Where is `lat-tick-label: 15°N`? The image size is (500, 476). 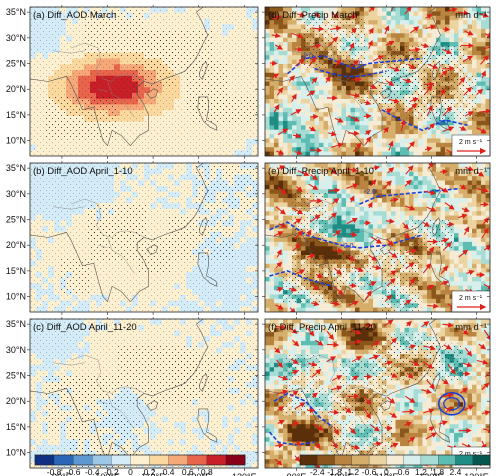
lat-tick-label: 15°N is located at coordinates (16, 271).